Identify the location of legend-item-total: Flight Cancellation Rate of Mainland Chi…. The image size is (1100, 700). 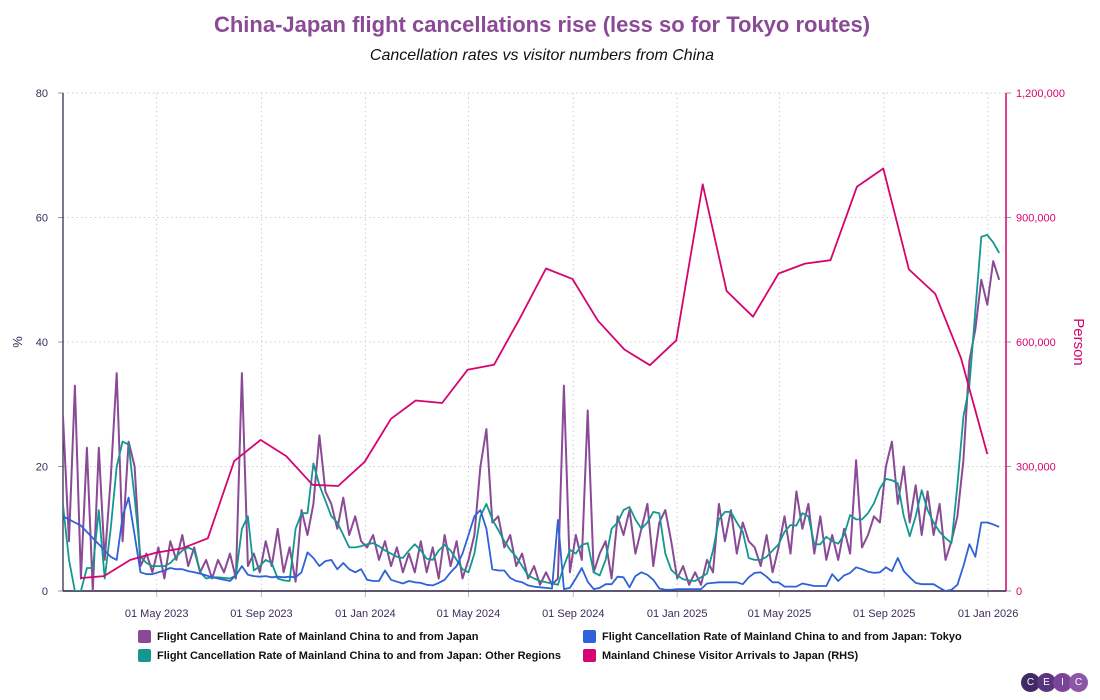
(308, 636).